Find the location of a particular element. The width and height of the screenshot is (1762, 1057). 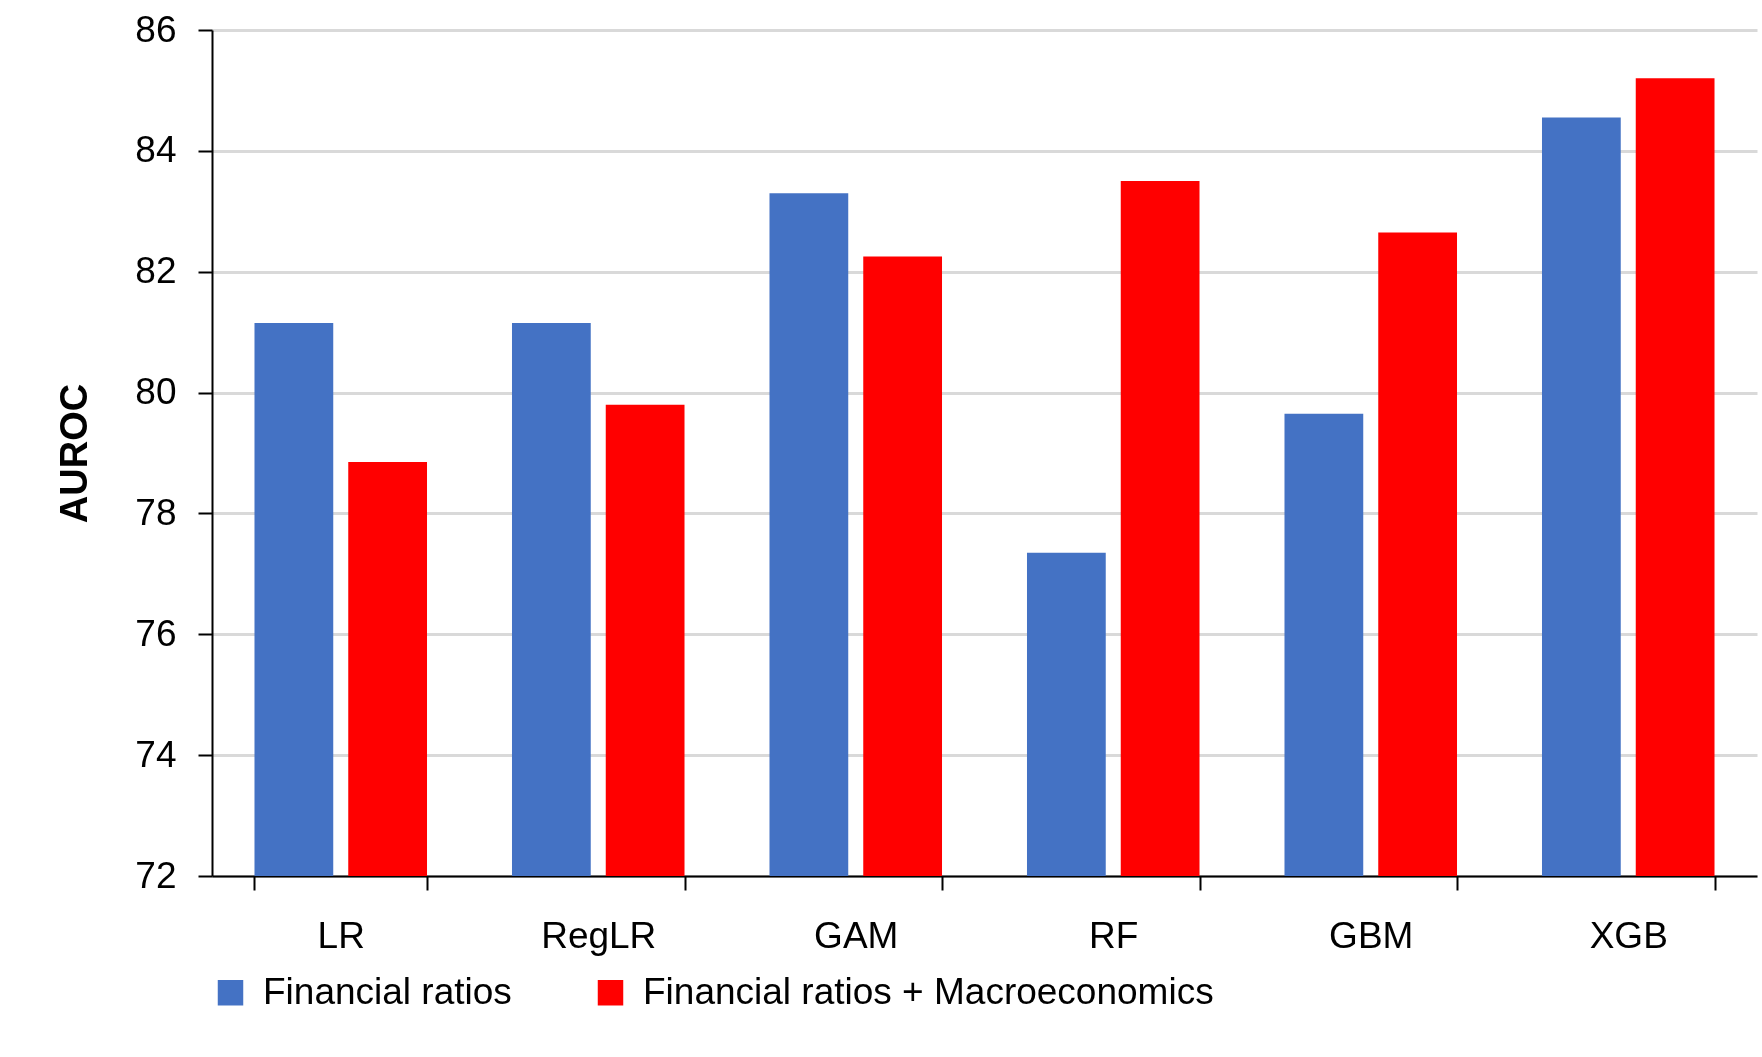

y-tick-label: 72 is located at coordinates (156, 875).